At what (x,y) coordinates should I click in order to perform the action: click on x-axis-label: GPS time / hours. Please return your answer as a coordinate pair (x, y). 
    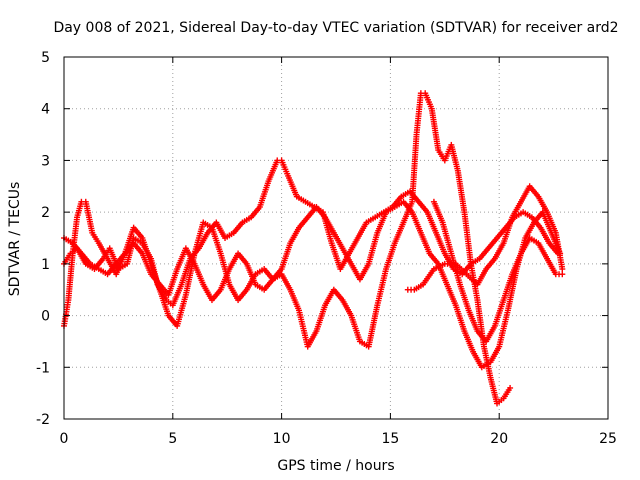
    Looking at the image, I should click on (335, 466).